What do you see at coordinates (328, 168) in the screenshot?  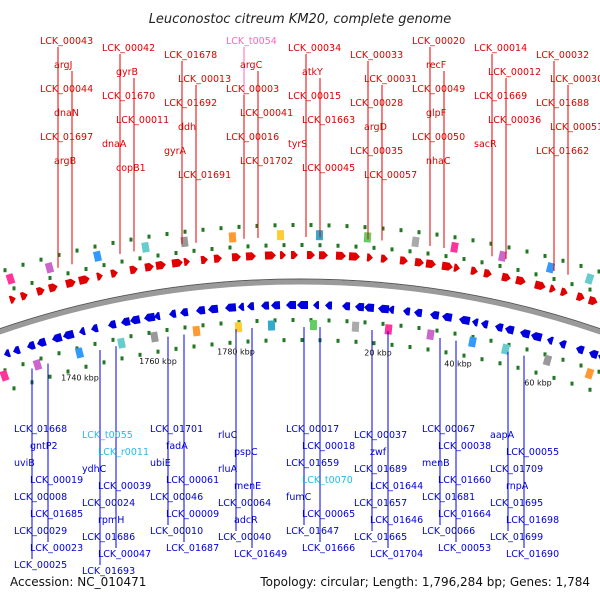 I see `forward-gene-label: LCK_00045` at bounding box center [328, 168].